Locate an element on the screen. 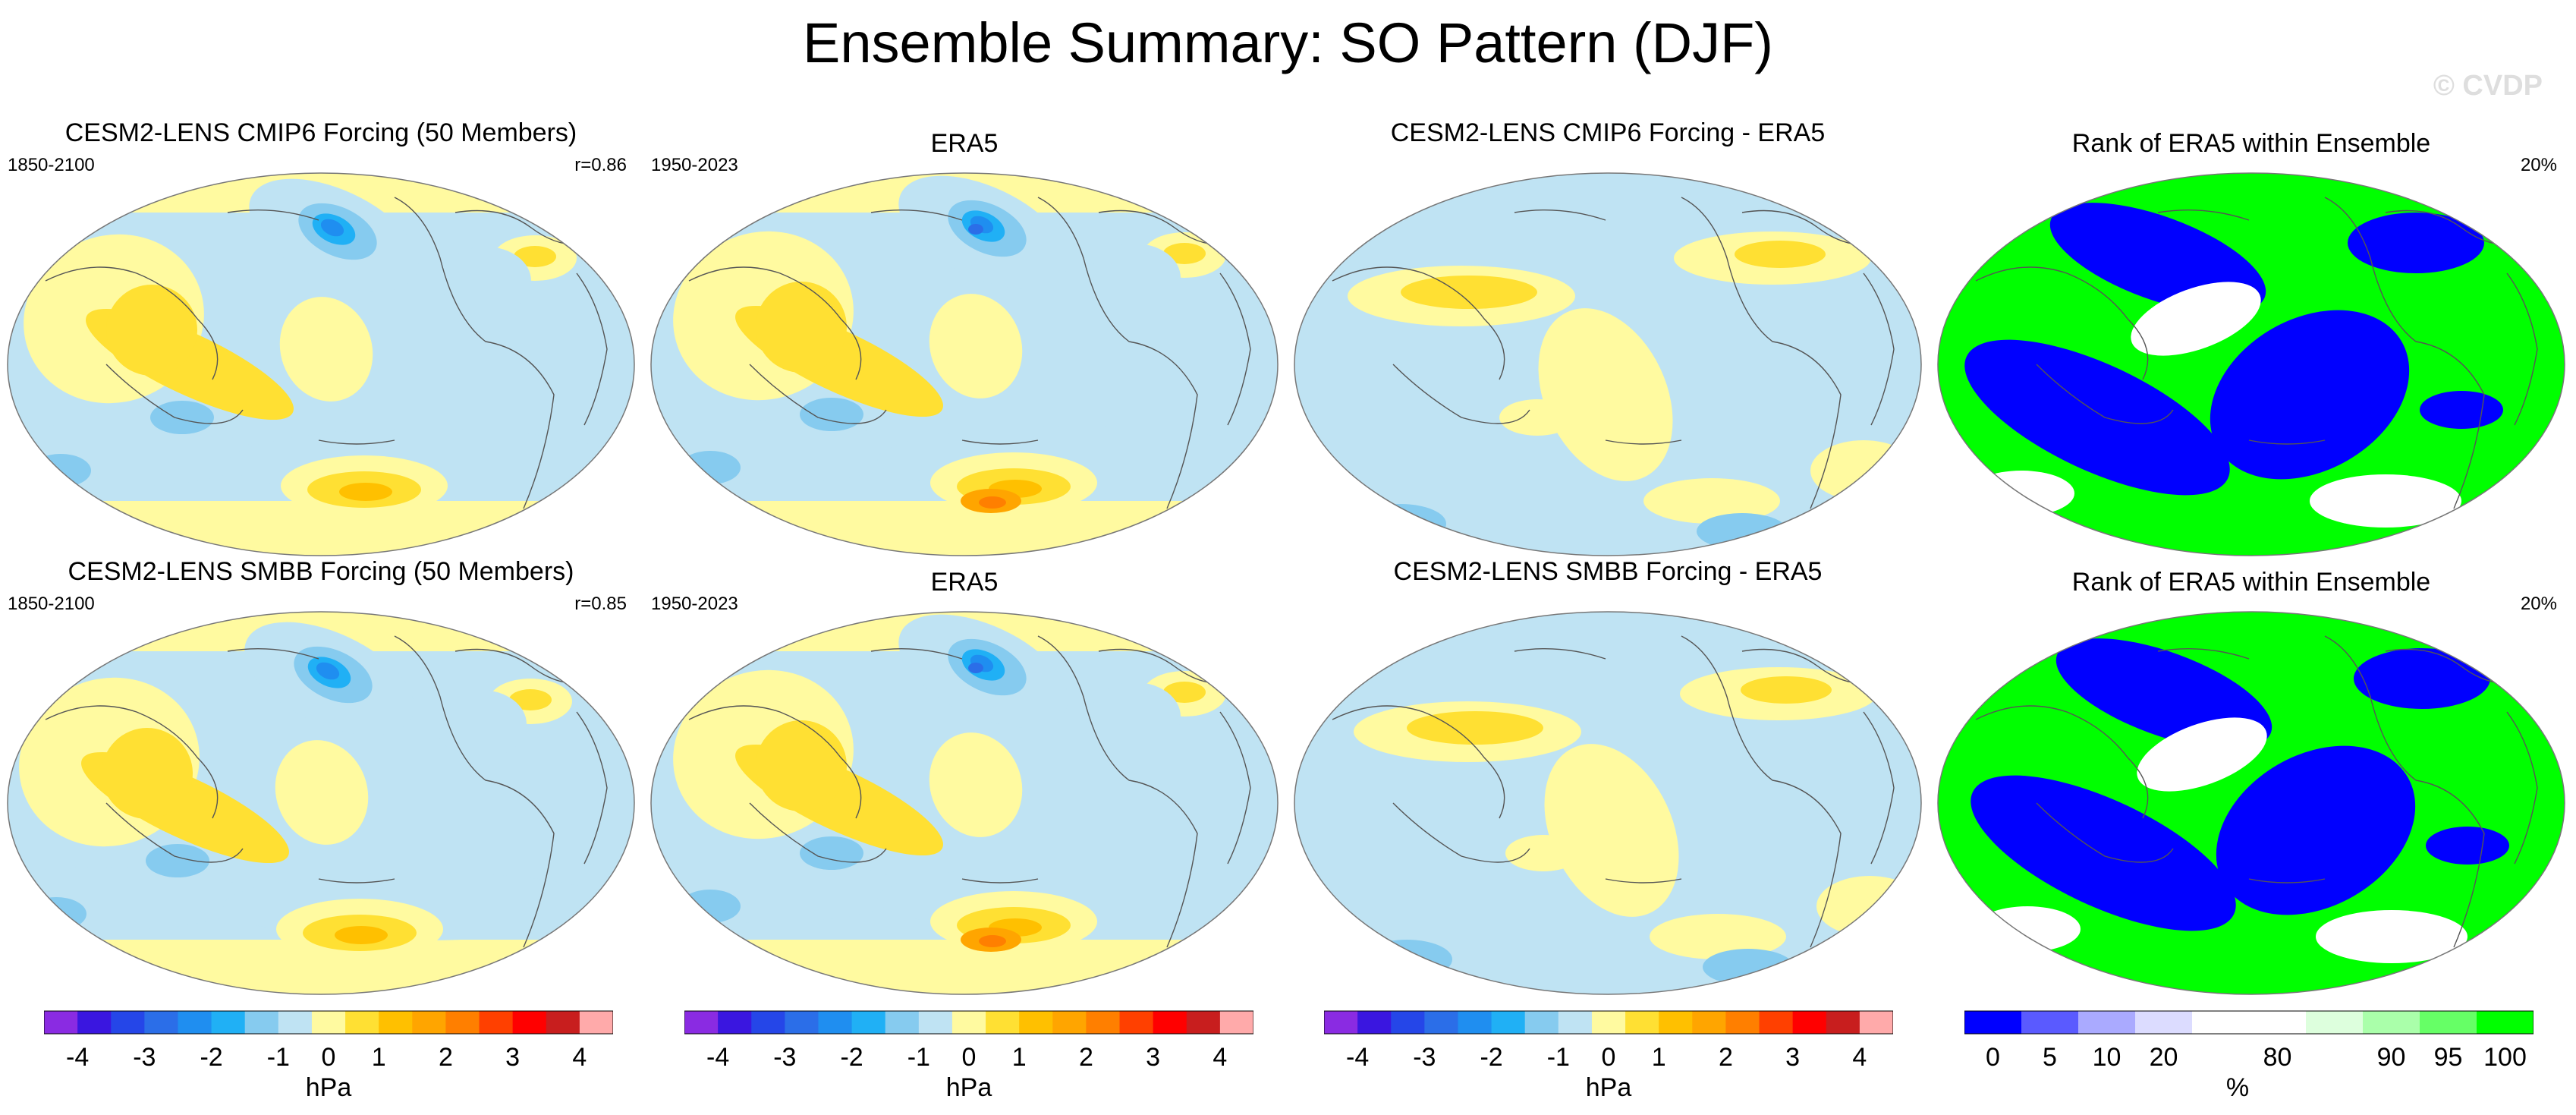  colorbar-unit-label: hPa is located at coordinates (969, 1087).